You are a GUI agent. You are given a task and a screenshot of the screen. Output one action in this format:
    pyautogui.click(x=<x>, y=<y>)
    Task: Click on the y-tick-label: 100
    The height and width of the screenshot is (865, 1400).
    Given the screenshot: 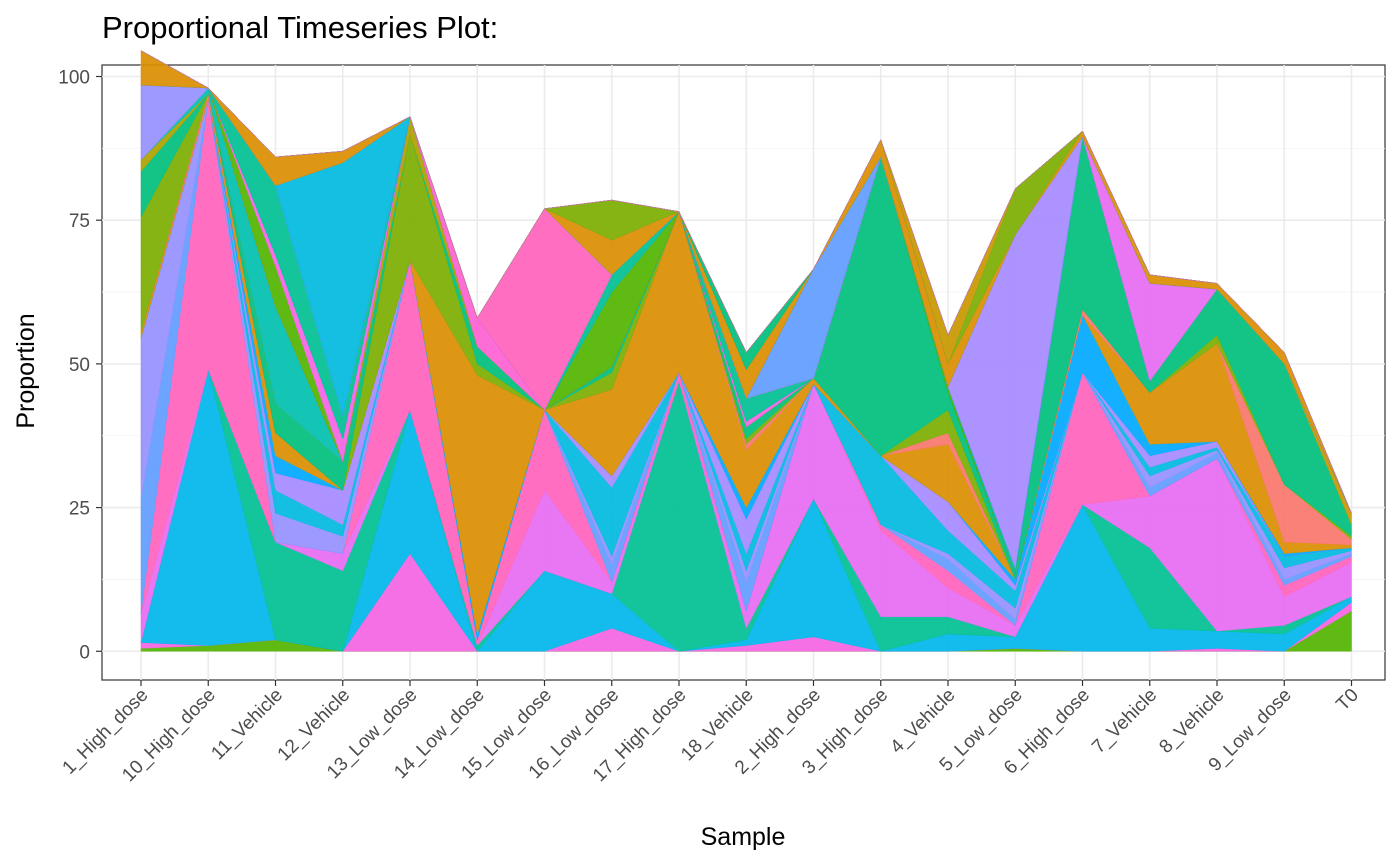 What is the action you would take?
    pyautogui.click(x=74, y=77)
    